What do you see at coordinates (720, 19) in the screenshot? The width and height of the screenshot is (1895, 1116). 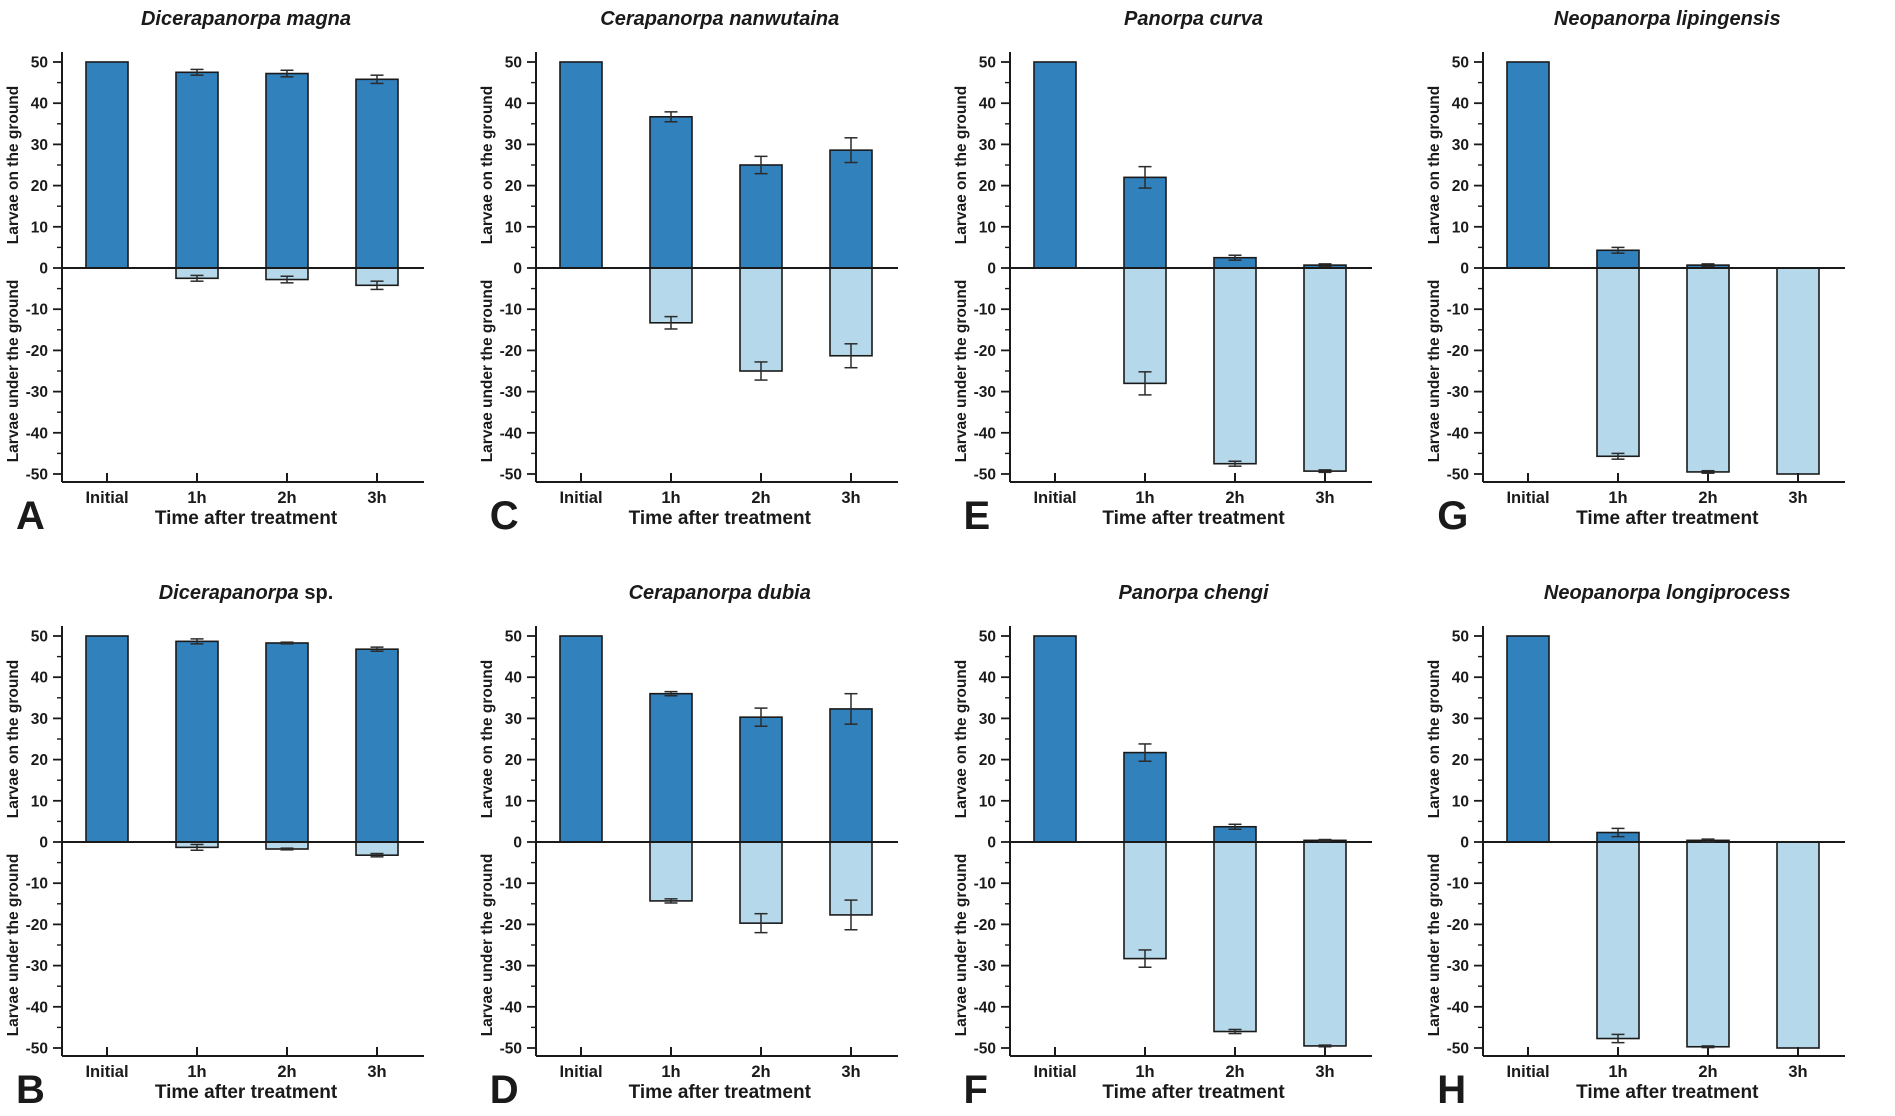 I see `panel-c-title: Cerapanorpa nanwutaina` at bounding box center [720, 19].